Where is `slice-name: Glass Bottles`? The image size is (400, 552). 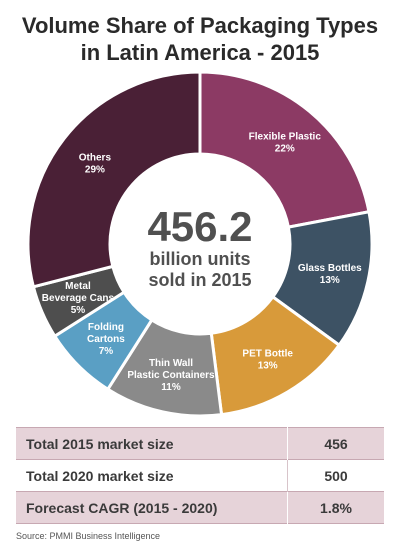
slice-name: Glass Bottles is located at coordinates (330, 268).